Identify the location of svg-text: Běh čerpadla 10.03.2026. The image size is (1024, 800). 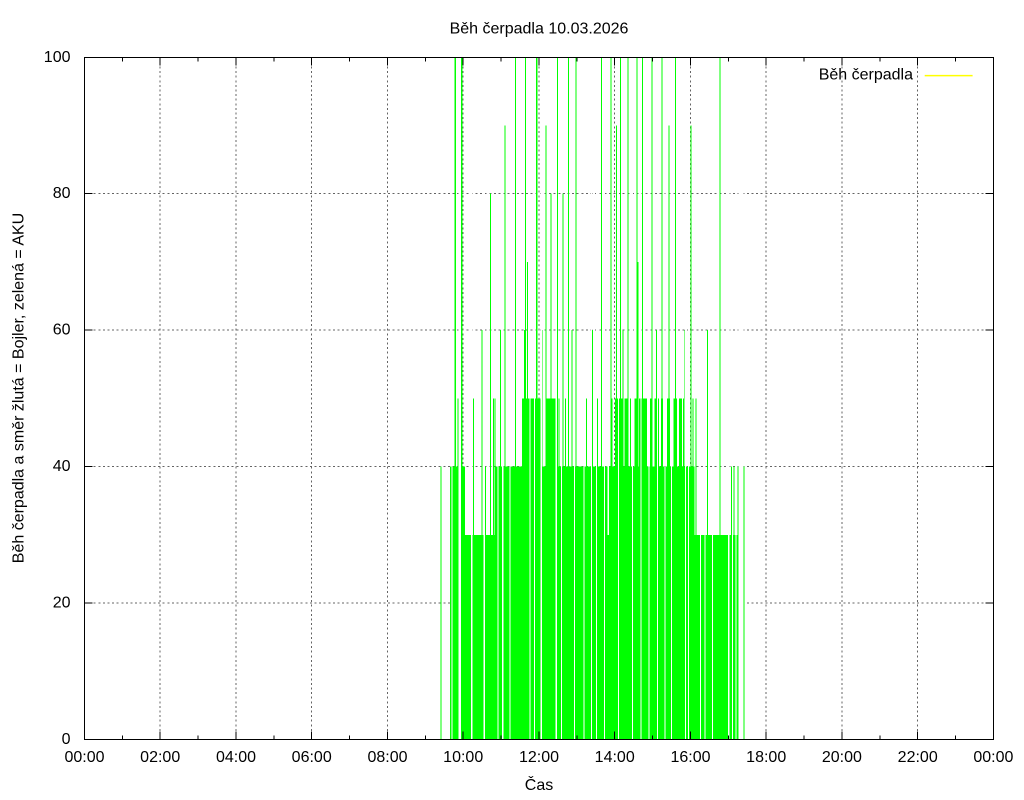
(539, 29).